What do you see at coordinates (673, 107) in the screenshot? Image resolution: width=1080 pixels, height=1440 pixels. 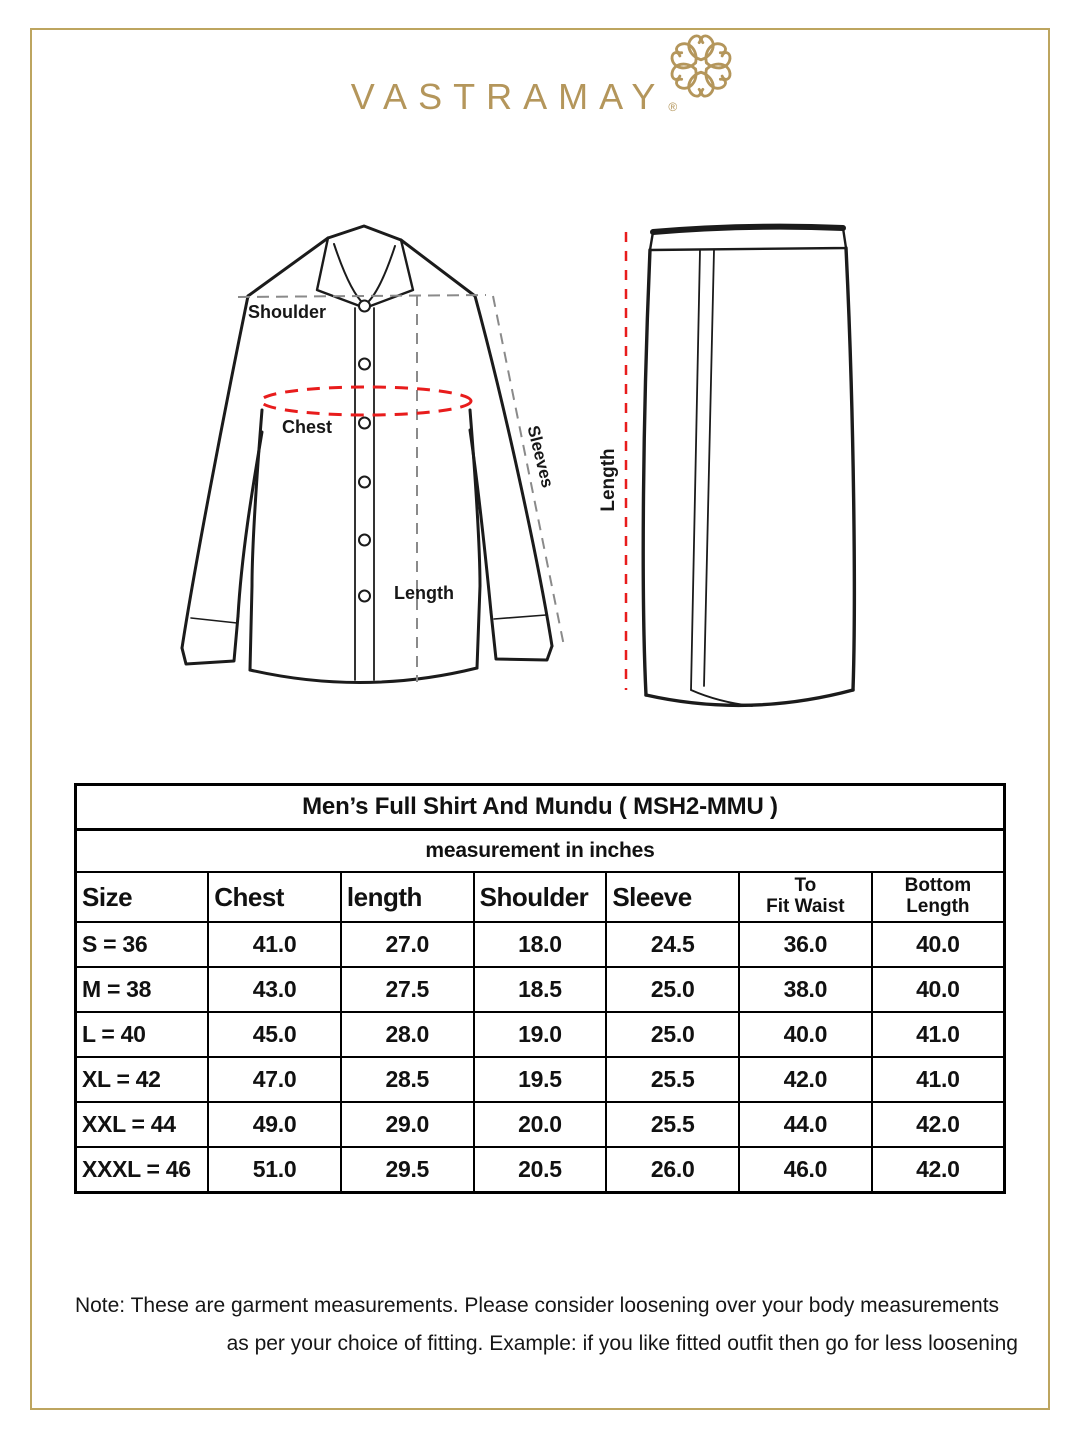 I see `registered-trademark-symbol: ®` at bounding box center [673, 107].